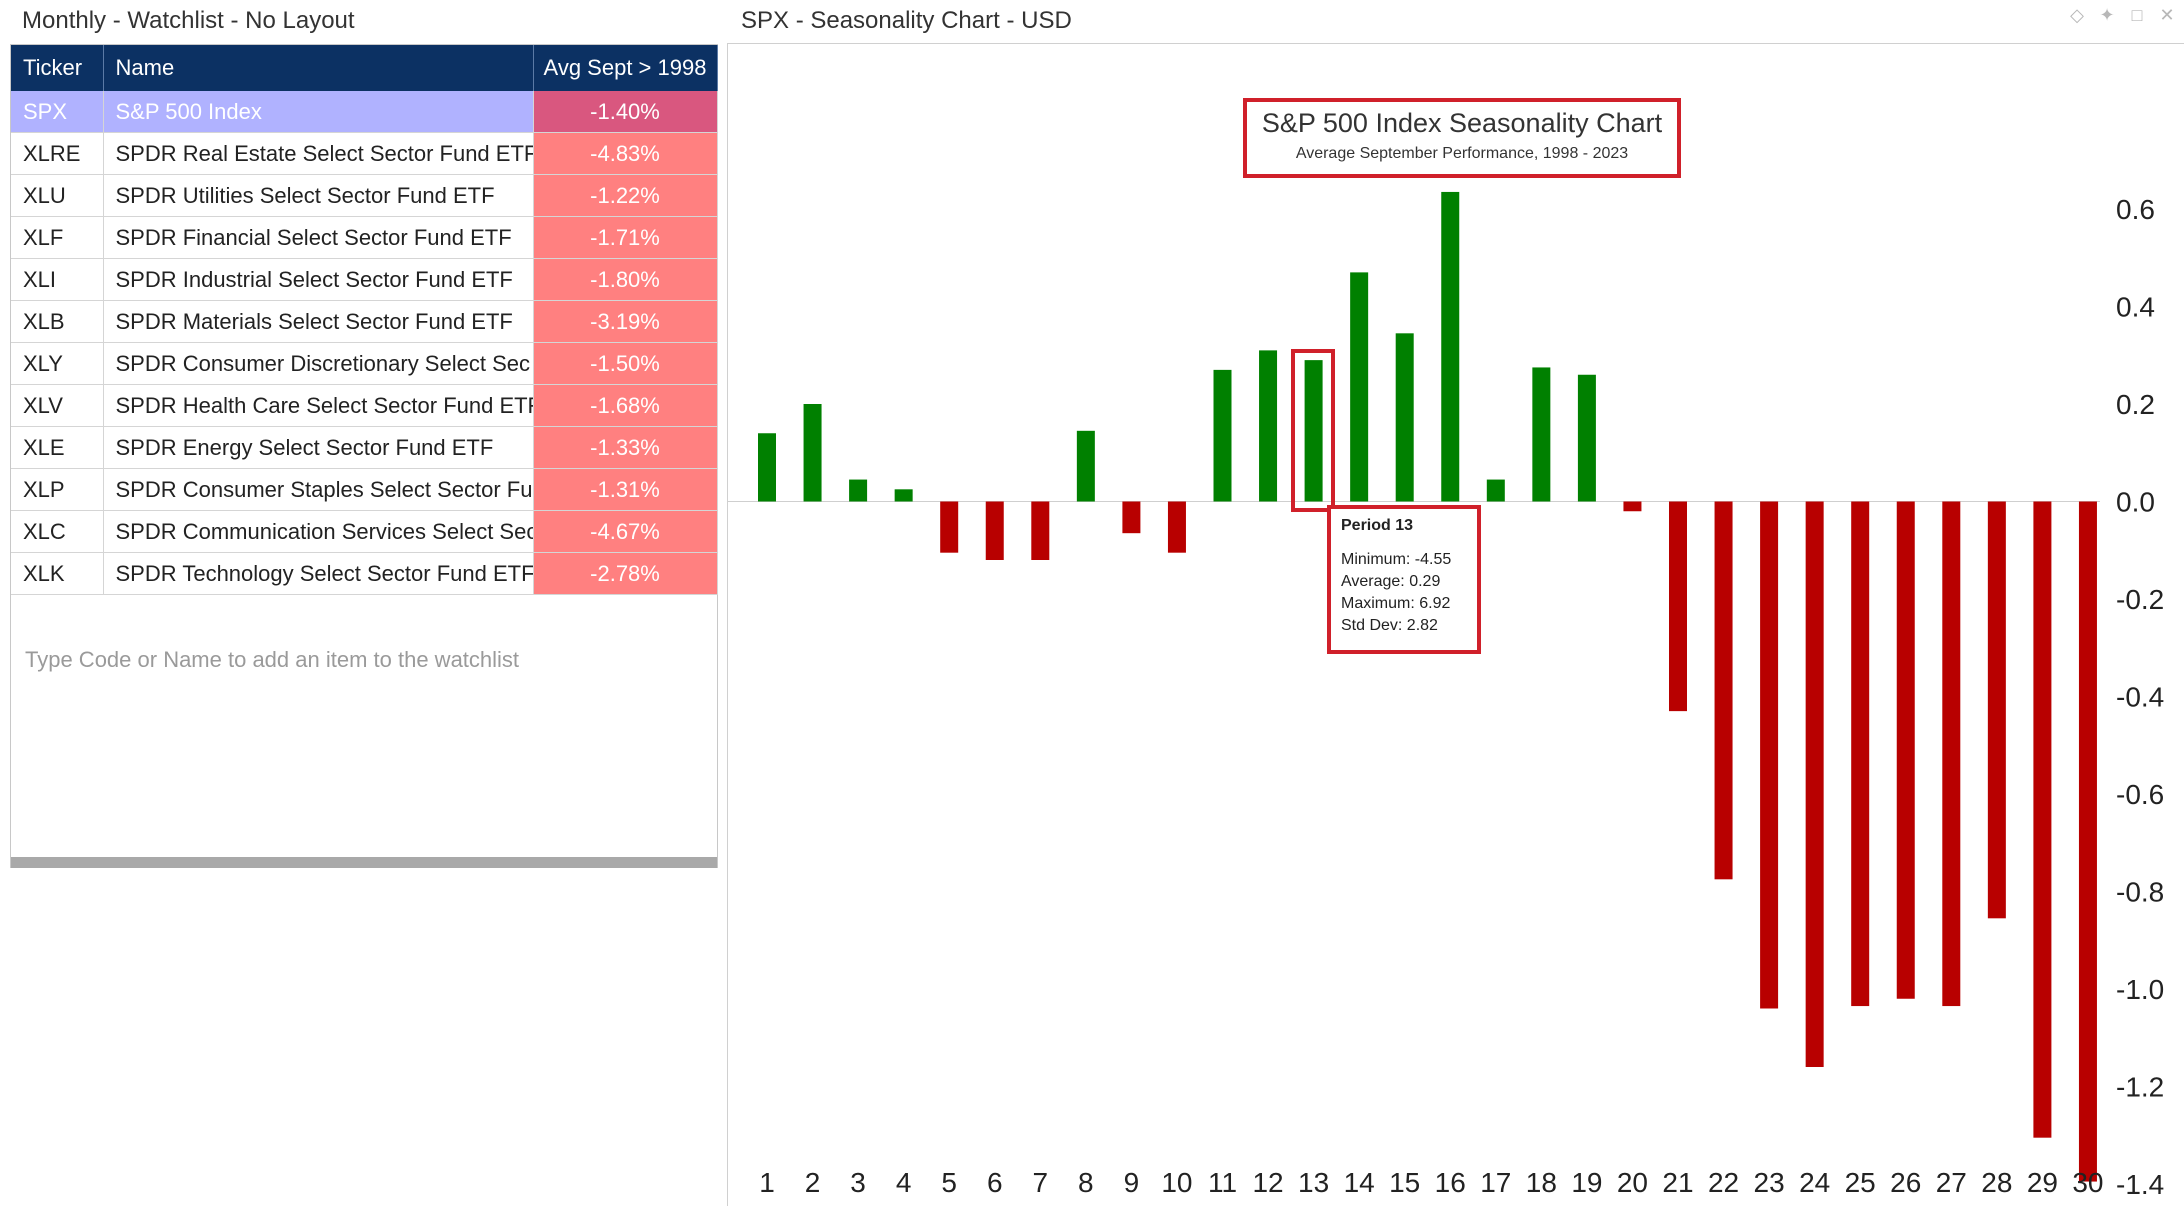  What do you see at coordinates (2167, 15) in the screenshot?
I see `close-icon: ✕` at bounding box center [2167, 15].